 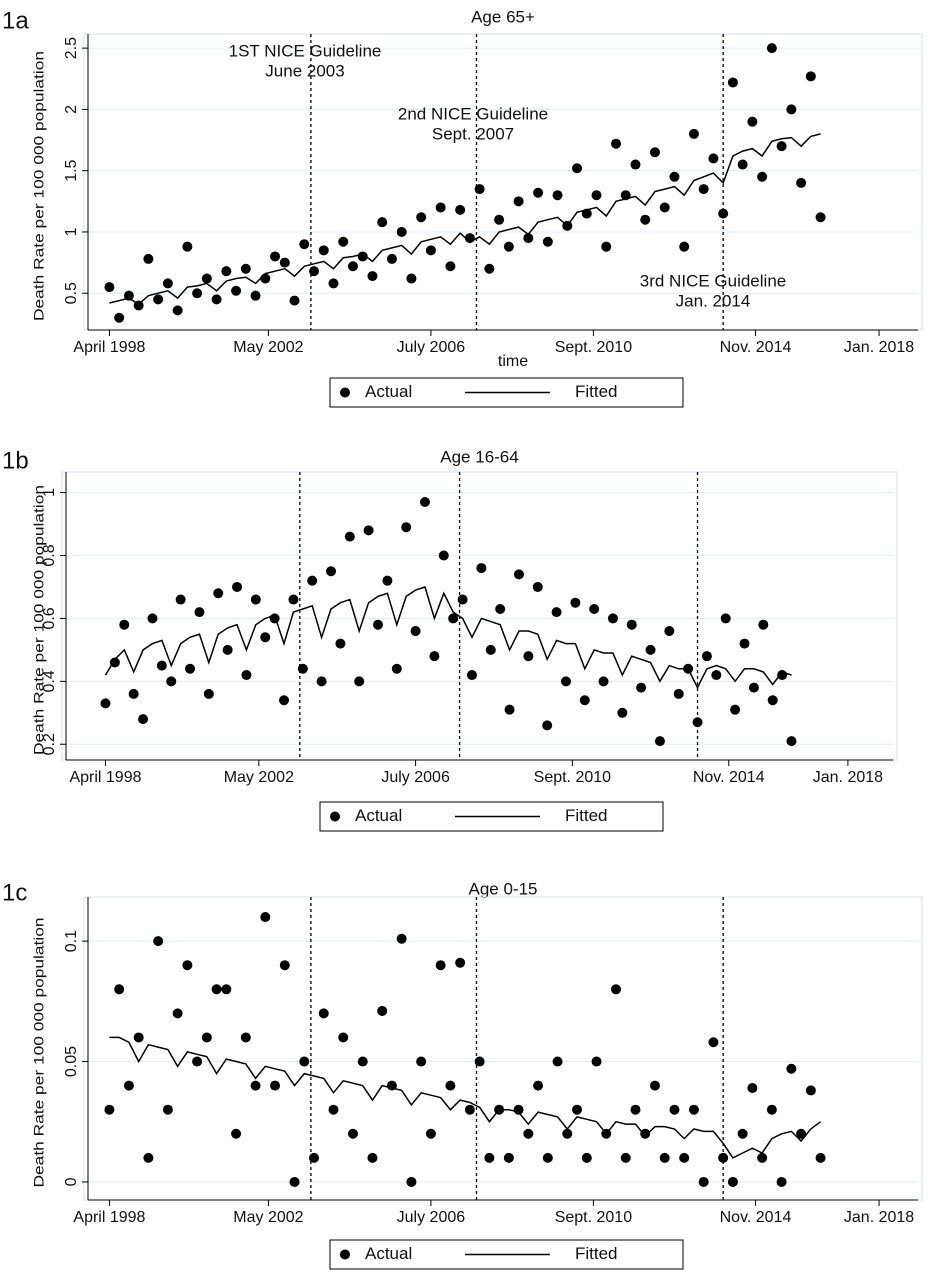 I want to click on annotation: 1ST NICE Guideline, so click(x=305, y=50).